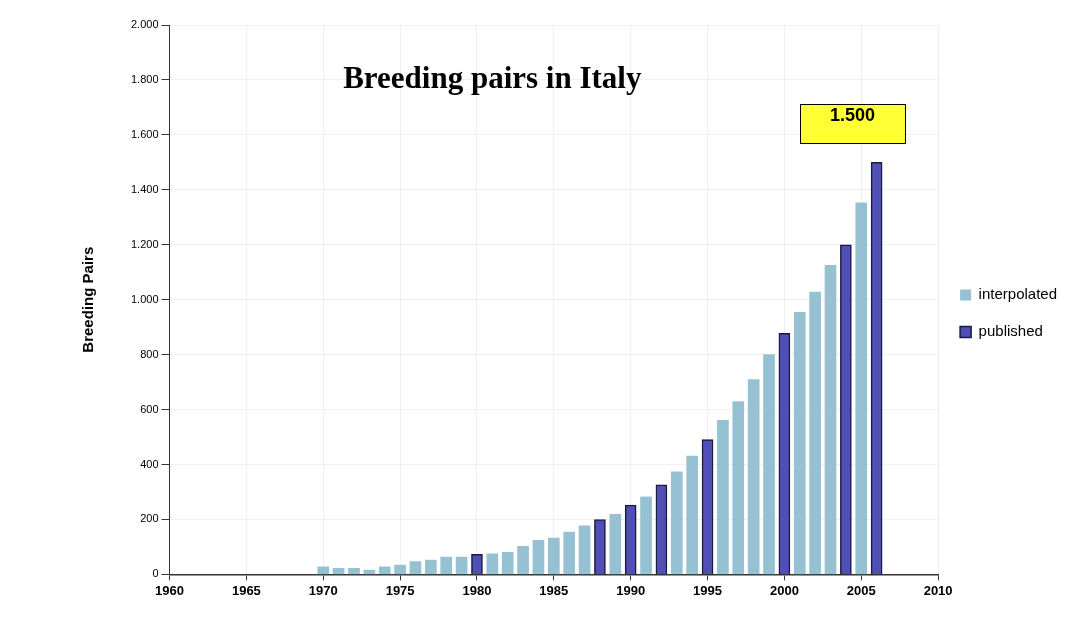 Image resolution: width=1079 pixels, height=632 pixels. Describe the element at coordinates (631, 590) in the screenshot. I see `x-tick-label: 1990` at that location.